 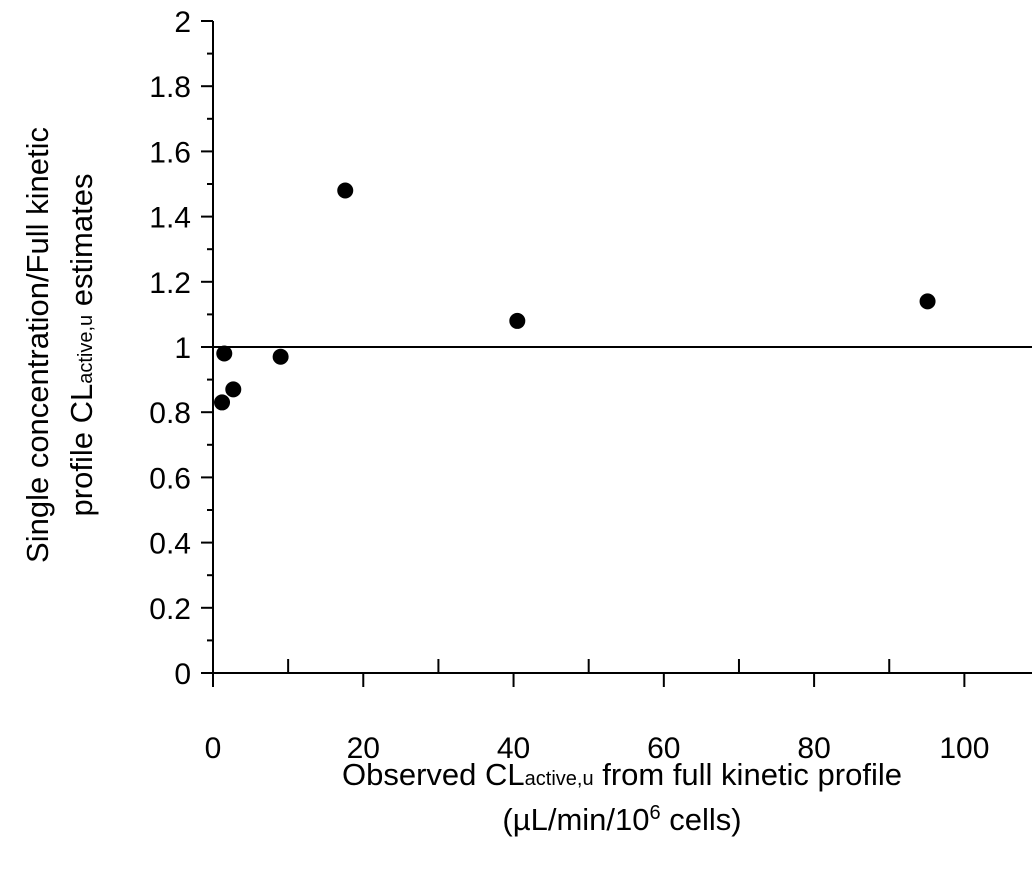 I want to click on y-tick-label: 0.4, so click(x=170, y=544).